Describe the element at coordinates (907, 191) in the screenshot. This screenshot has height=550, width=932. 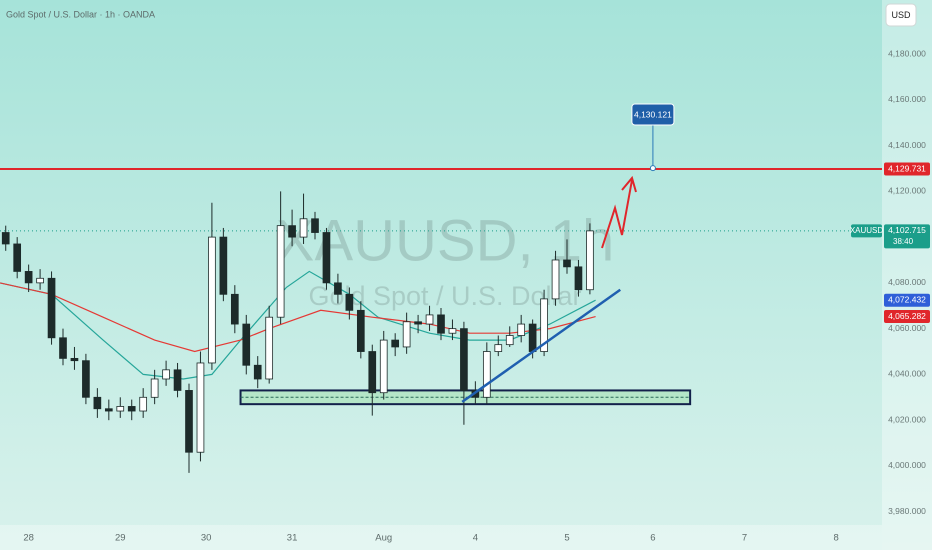
I see `y-tick-label: 4,120.000` at that location.